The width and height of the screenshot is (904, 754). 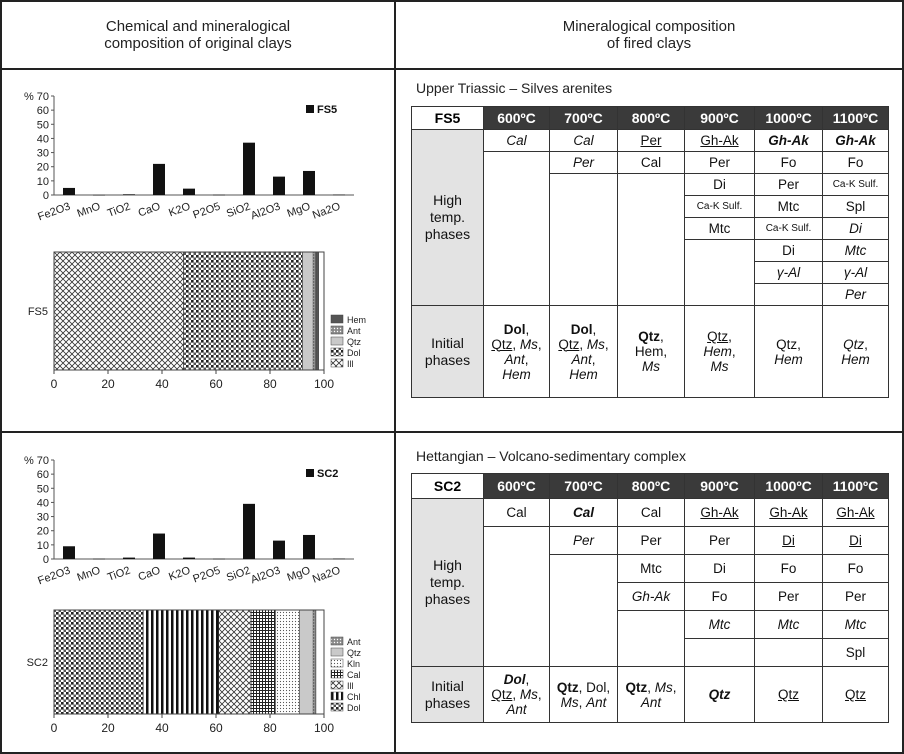 I want to click on segment-ill, so click(x=118, y=311).